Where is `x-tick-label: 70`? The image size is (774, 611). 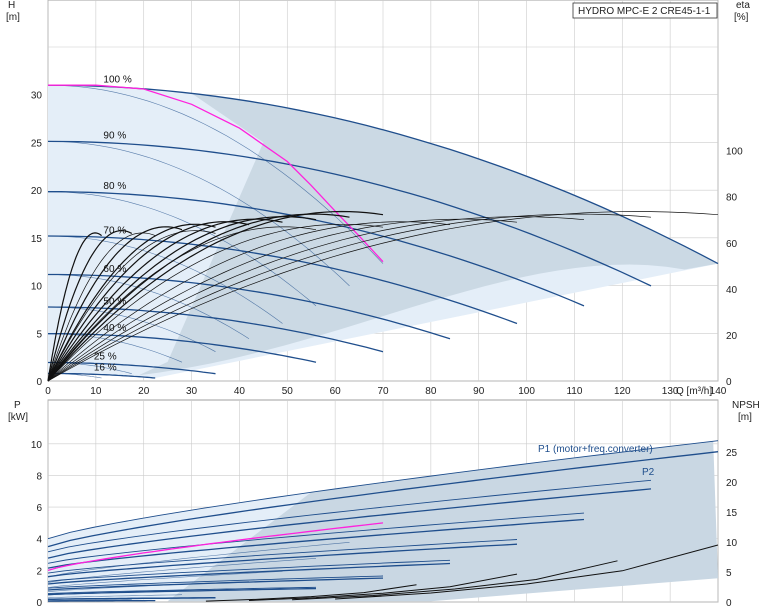 x-tick-label: 70 is located at coordinates (383, 391).